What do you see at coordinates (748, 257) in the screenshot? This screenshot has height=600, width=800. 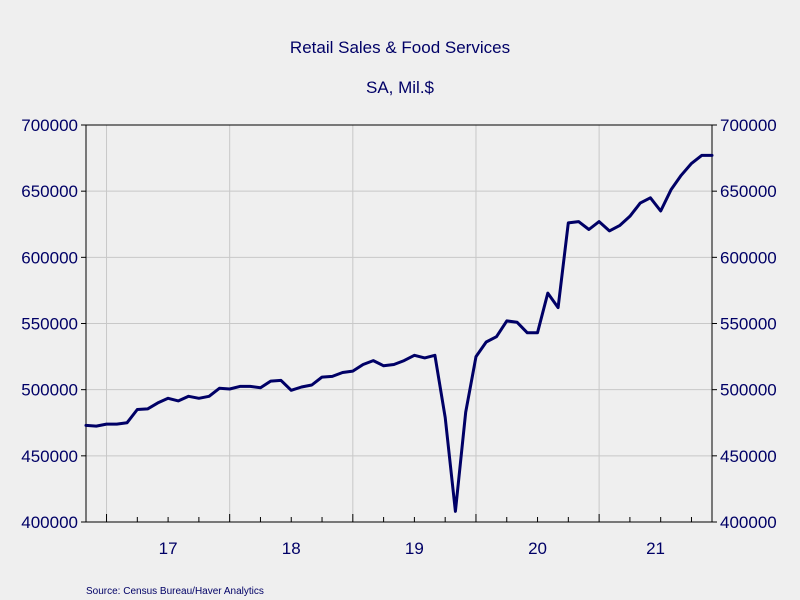 I see `y-tick-label-right: 600000` at bounding box center [748, 257].